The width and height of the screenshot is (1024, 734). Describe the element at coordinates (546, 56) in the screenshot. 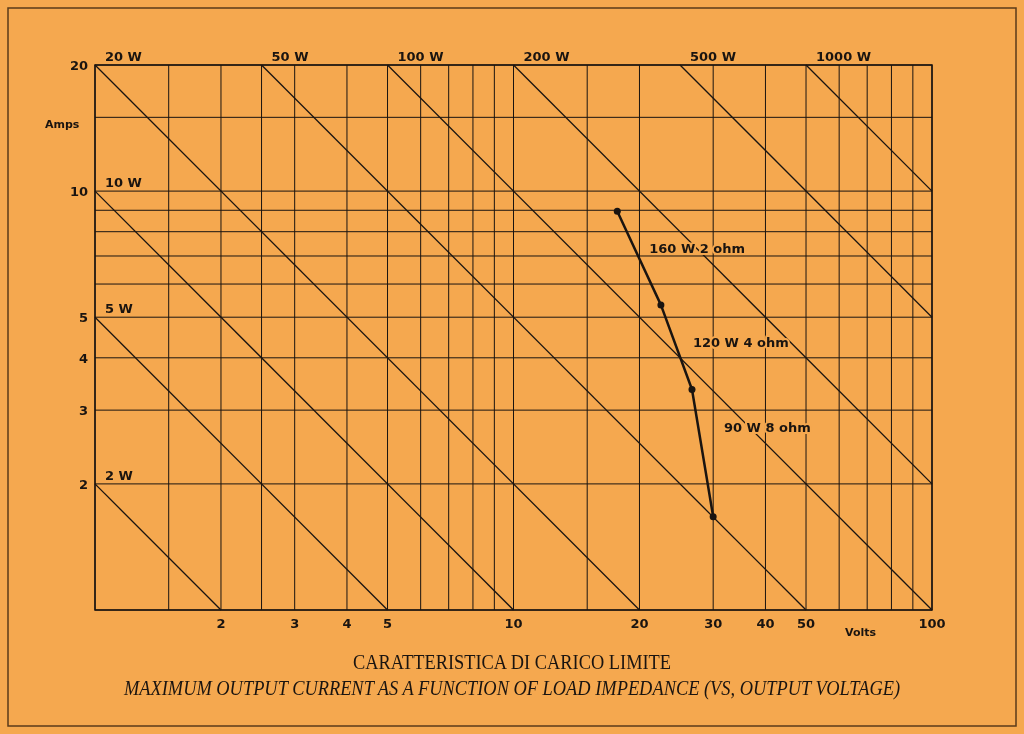

I see `series-label: 200 W` at that location.